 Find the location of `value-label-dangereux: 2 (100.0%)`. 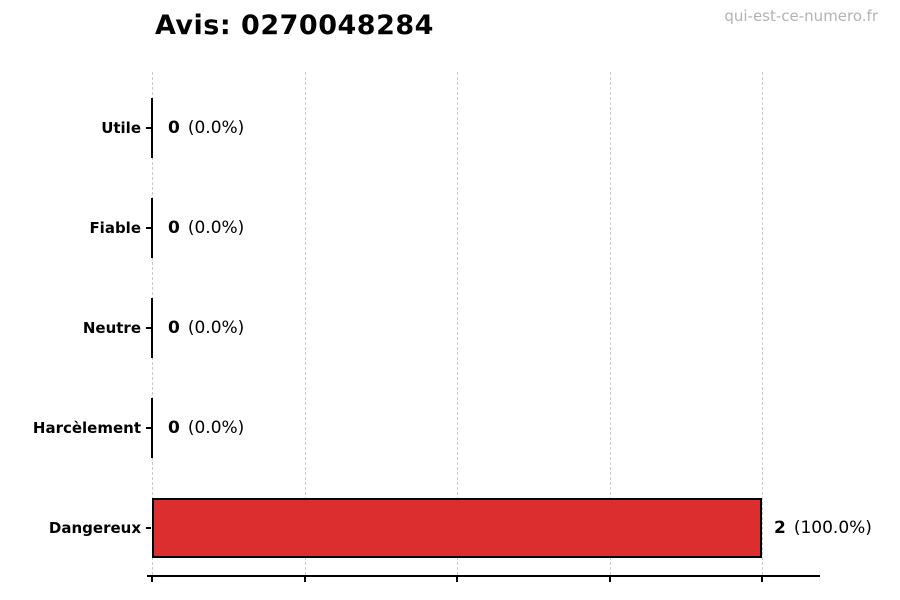

value-label-dangereux: 2 (100.0%) is located at coordinates (823, 528).